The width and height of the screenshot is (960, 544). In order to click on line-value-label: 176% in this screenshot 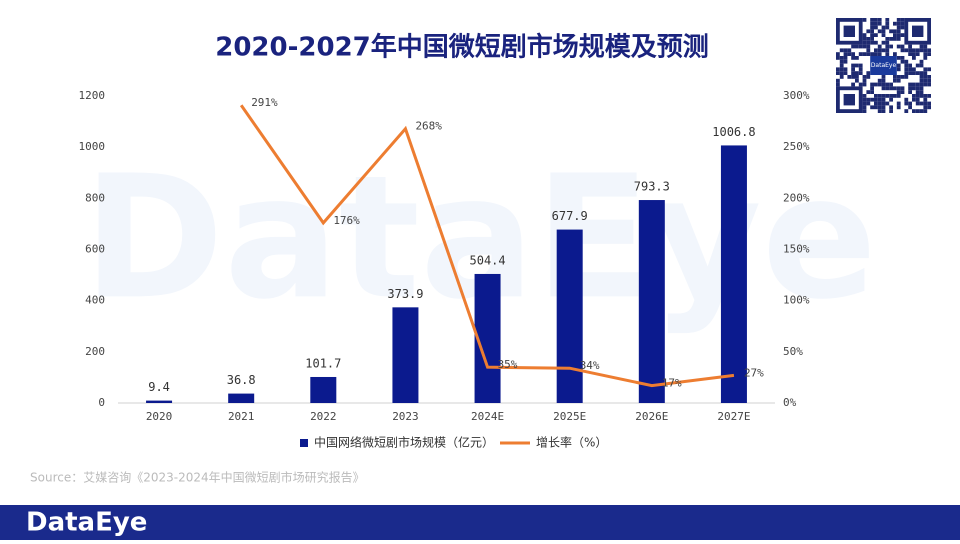, I will do `click(346, 220)`.